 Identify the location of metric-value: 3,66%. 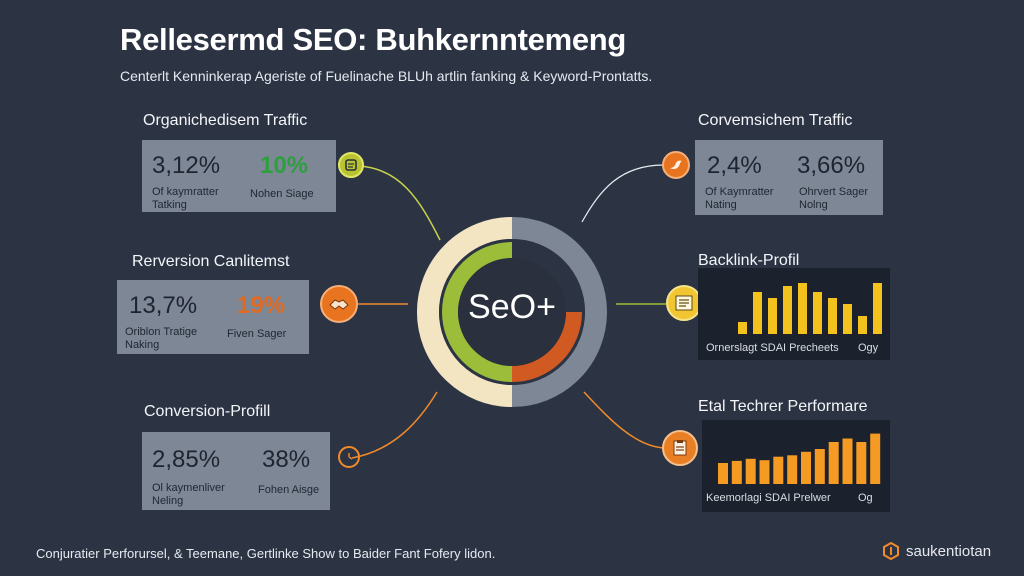
(831, 165).